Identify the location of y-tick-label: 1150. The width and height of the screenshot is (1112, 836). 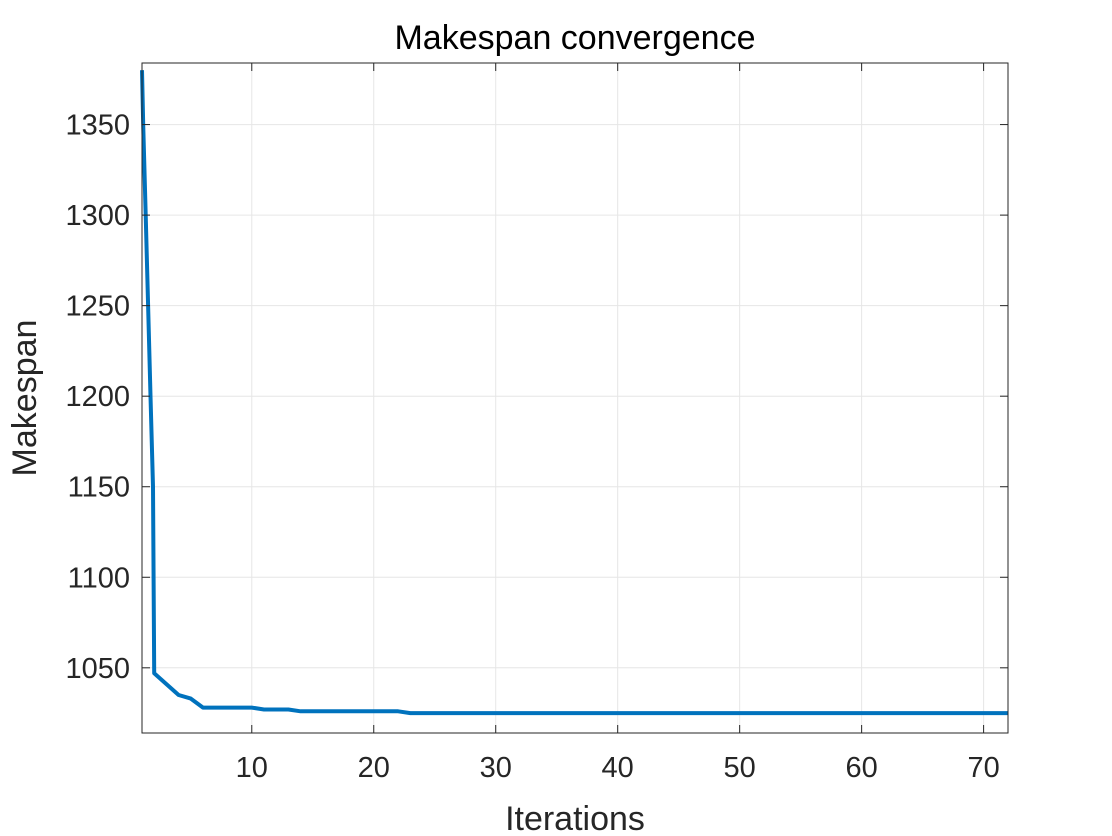
(99, 488).